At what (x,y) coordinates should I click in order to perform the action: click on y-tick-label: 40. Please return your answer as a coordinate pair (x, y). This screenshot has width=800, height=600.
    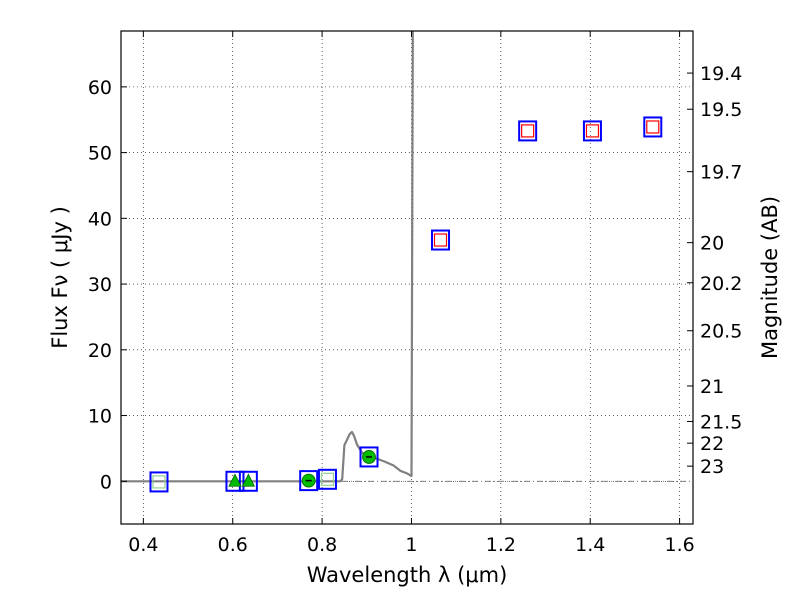
    Looking at the image, I should click on (100, 219).